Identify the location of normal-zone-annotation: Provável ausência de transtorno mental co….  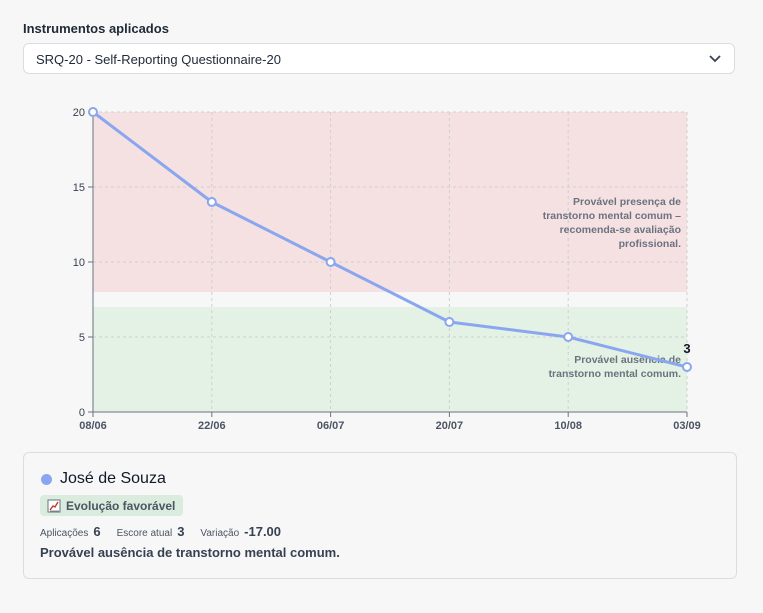
(615, 367).